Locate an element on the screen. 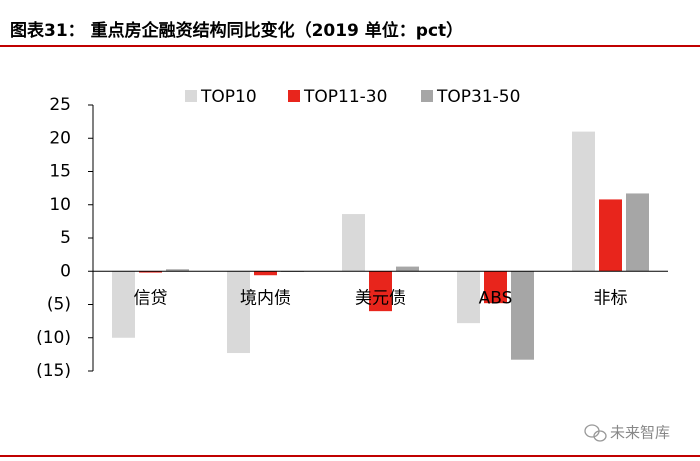  watermark-icon is located at coordinates (595, 433).